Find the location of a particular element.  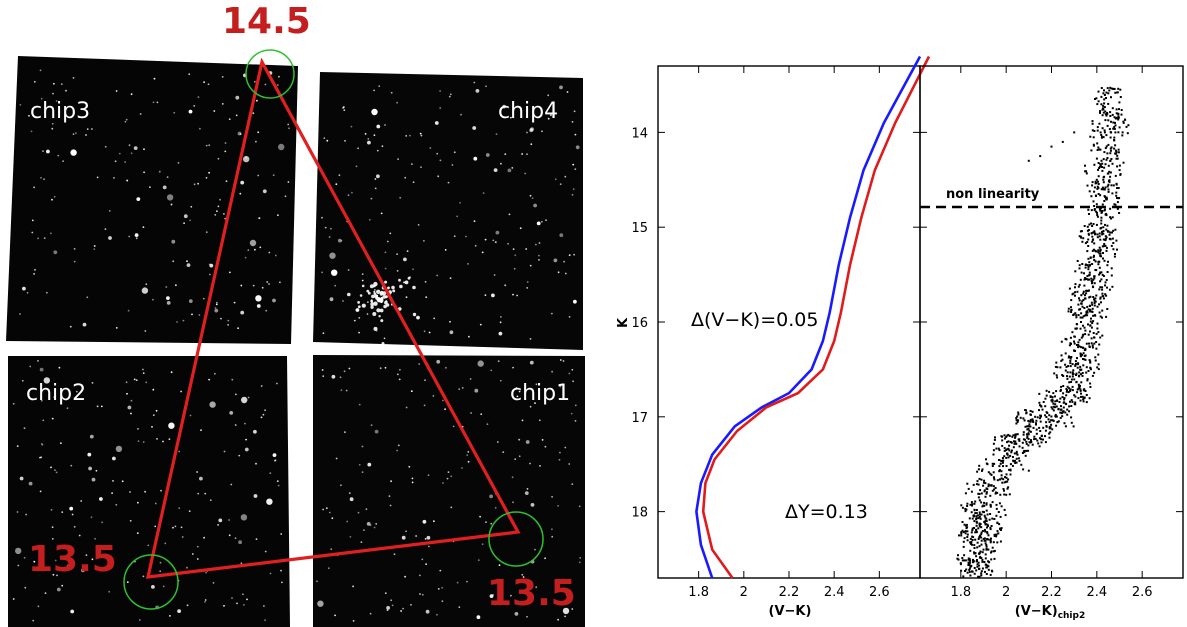

marker-circle-left is located at coordinates (151, 582).